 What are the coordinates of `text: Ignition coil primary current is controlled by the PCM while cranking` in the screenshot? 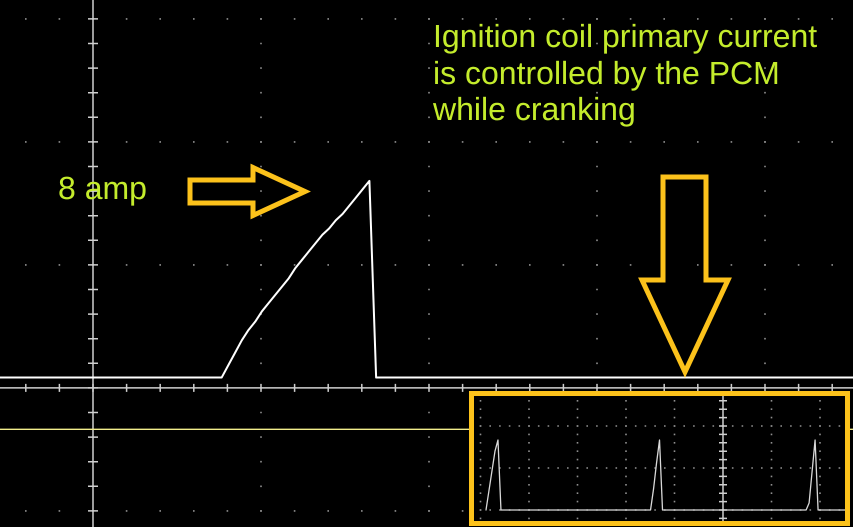 It's located at (625, 73).